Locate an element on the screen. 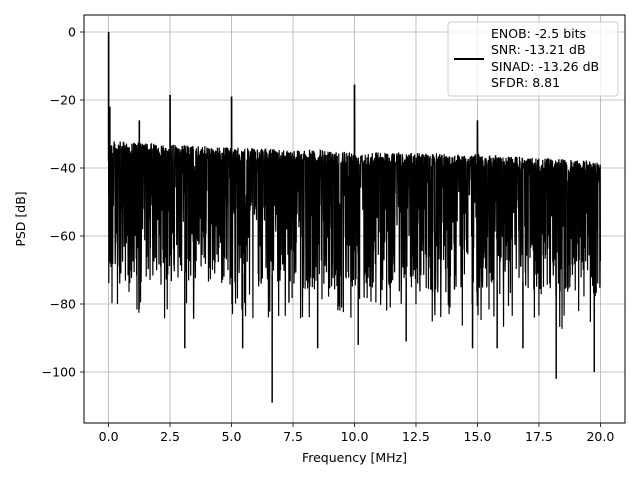 This screenshot has height=480, width=640. y-tick-label: 0 is located at coordinates (72, 32).